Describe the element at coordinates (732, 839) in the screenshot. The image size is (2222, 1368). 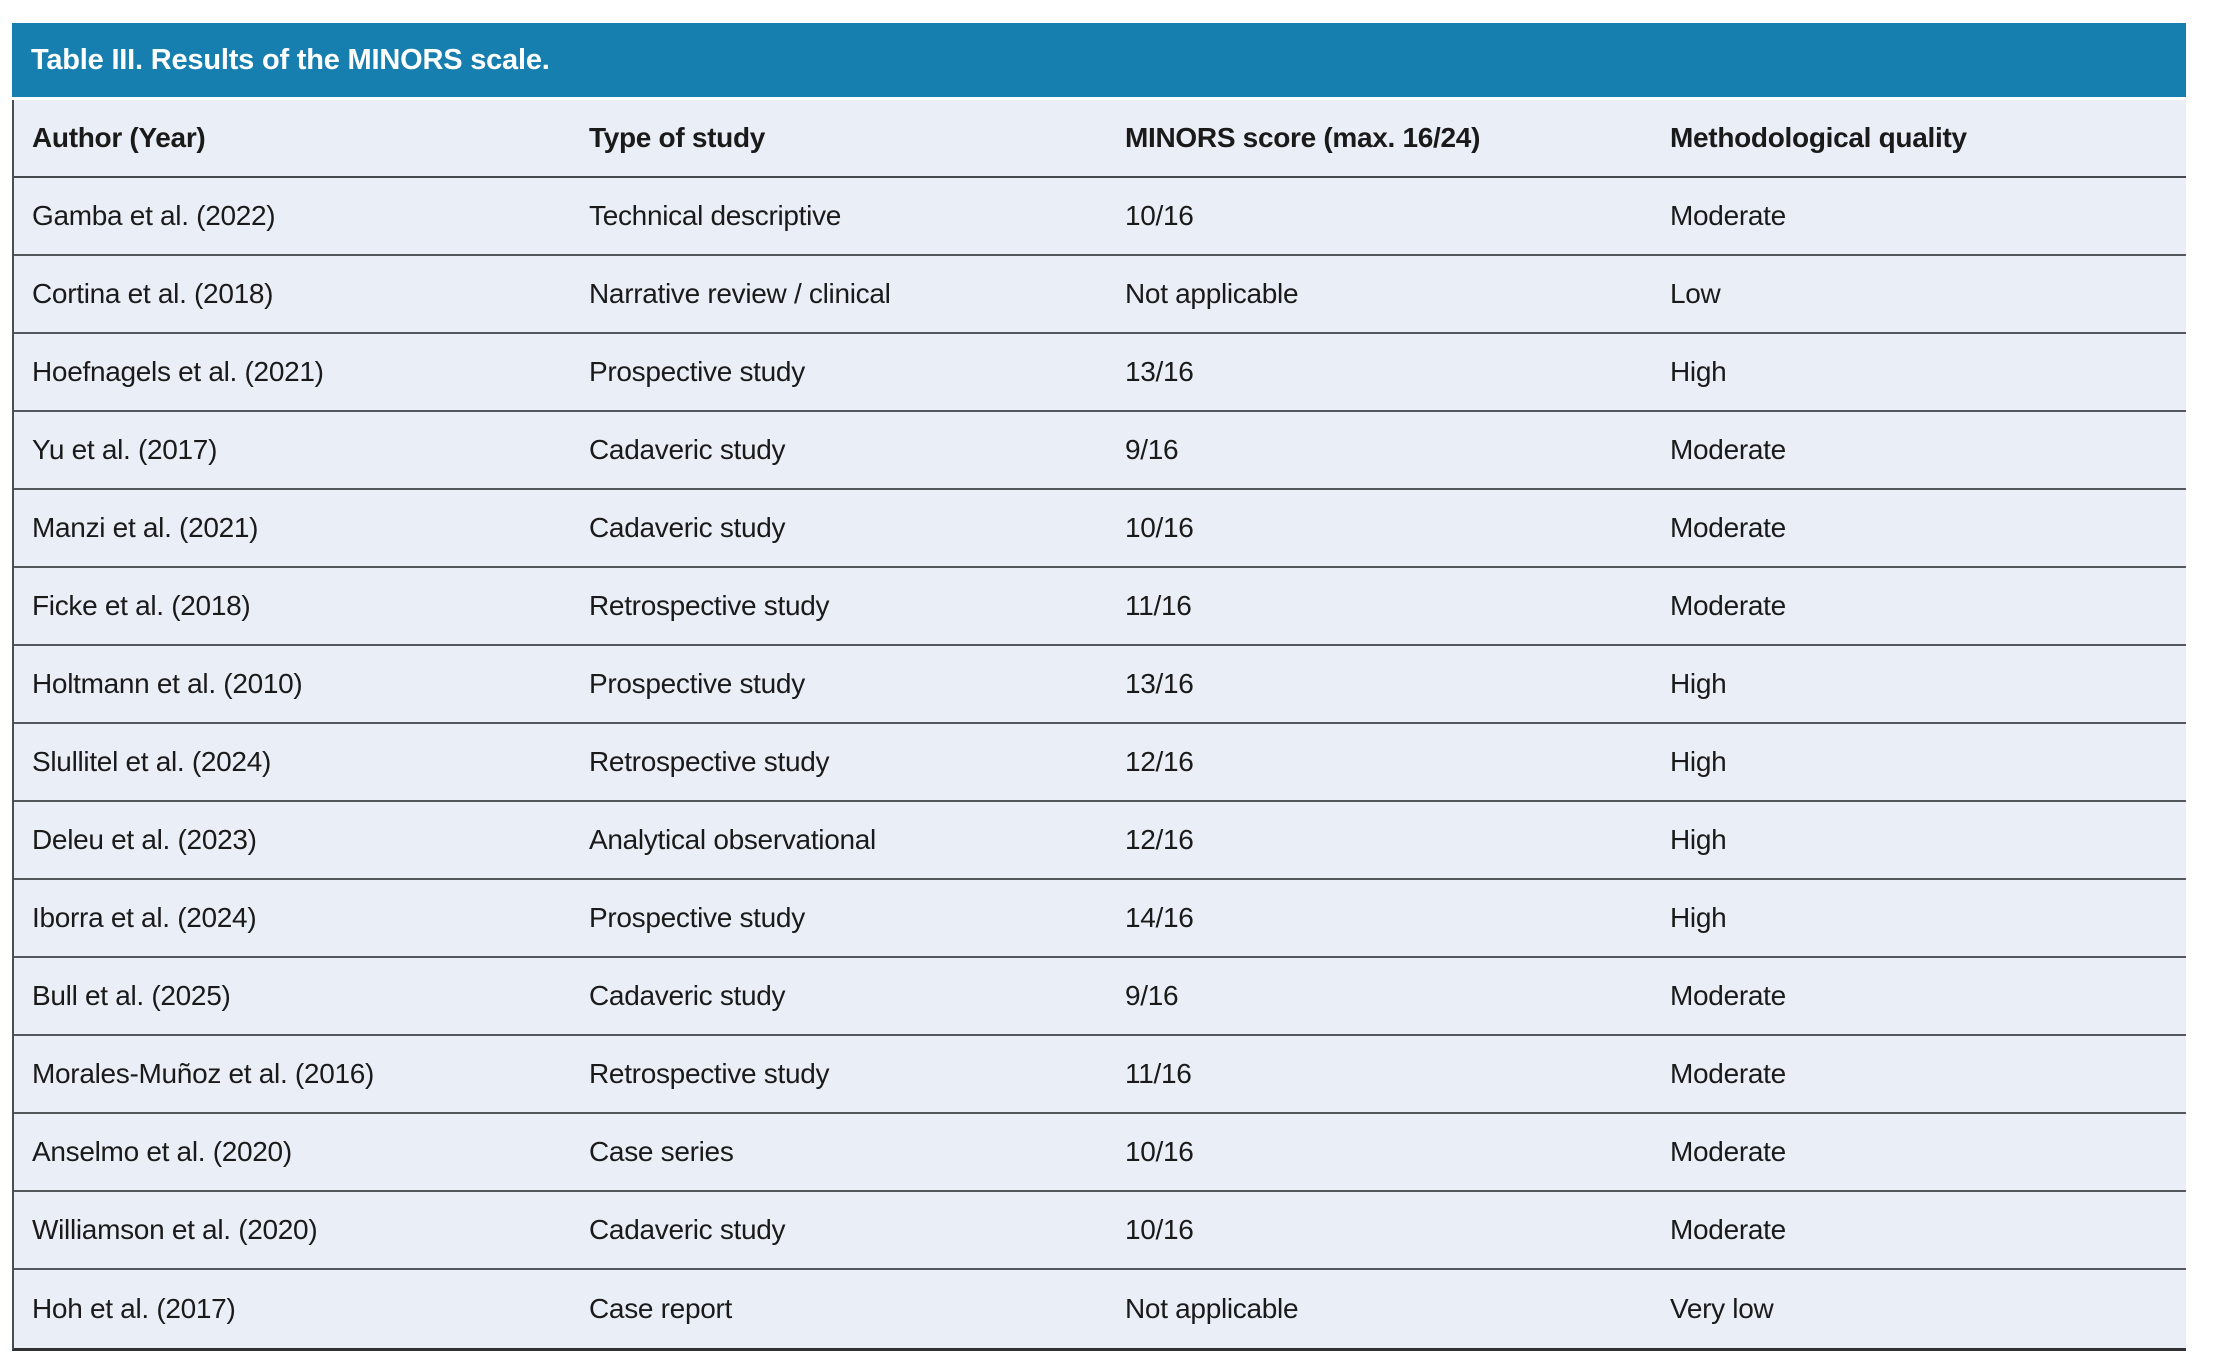
I see `cell-study-type: Analytical observational` at that location.